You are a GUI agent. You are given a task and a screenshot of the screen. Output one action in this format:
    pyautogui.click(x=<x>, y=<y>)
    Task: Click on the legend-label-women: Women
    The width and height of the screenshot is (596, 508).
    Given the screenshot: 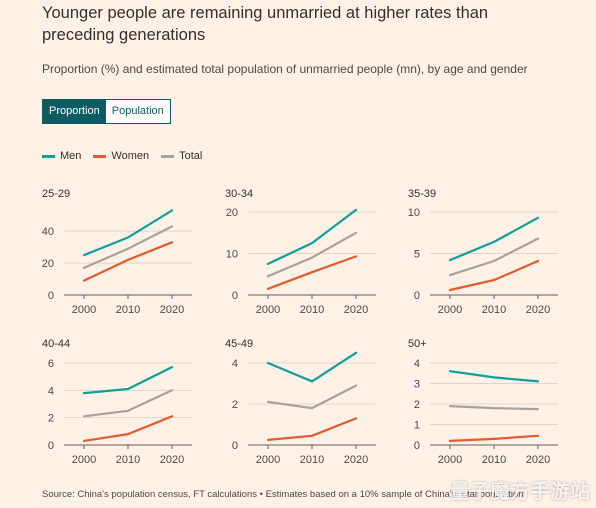 What is the action you would take?
    pyautogui.click(x=130, y=156)
    